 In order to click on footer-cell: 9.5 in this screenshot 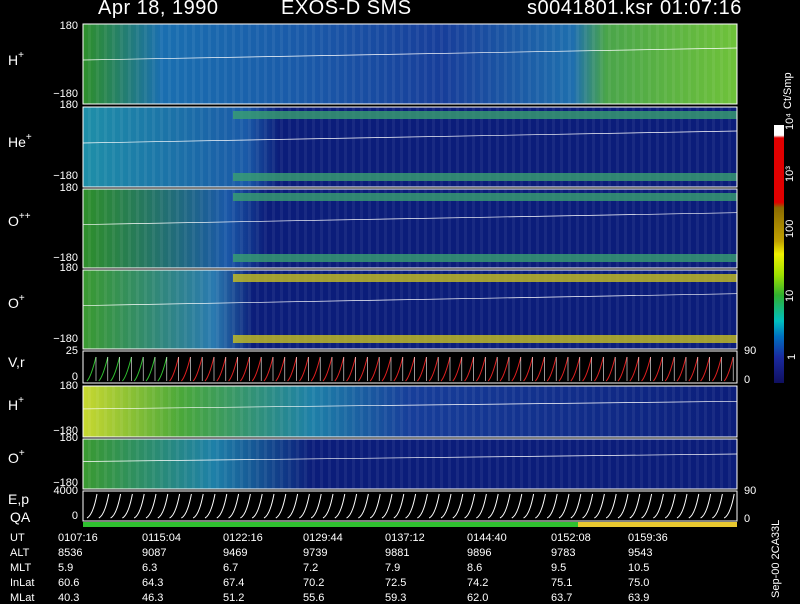, I will do `click(559, 568)`.